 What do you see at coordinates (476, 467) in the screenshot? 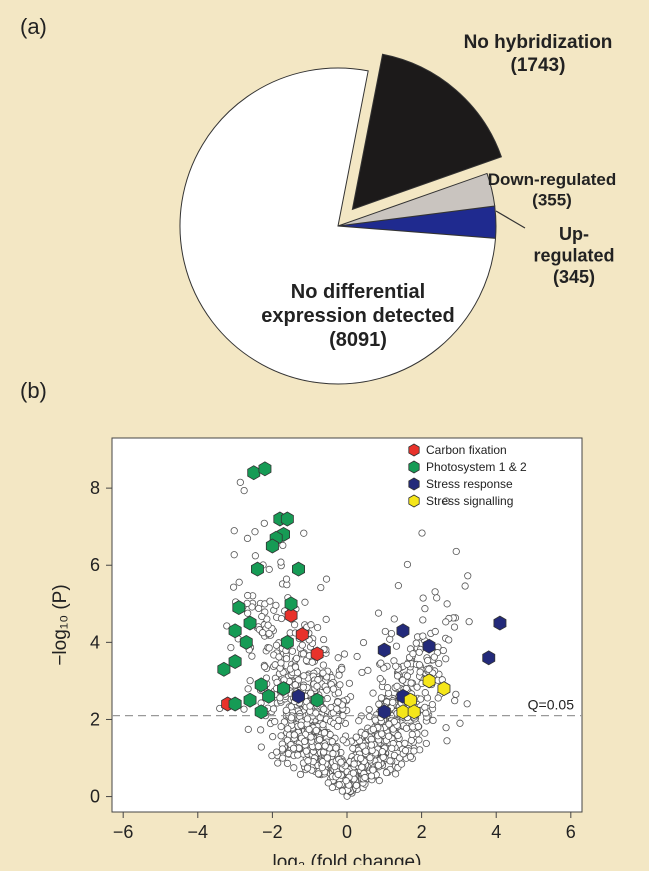
I see `legend-label: Photosystem 1 & 2` at bounding box center [476, 467].